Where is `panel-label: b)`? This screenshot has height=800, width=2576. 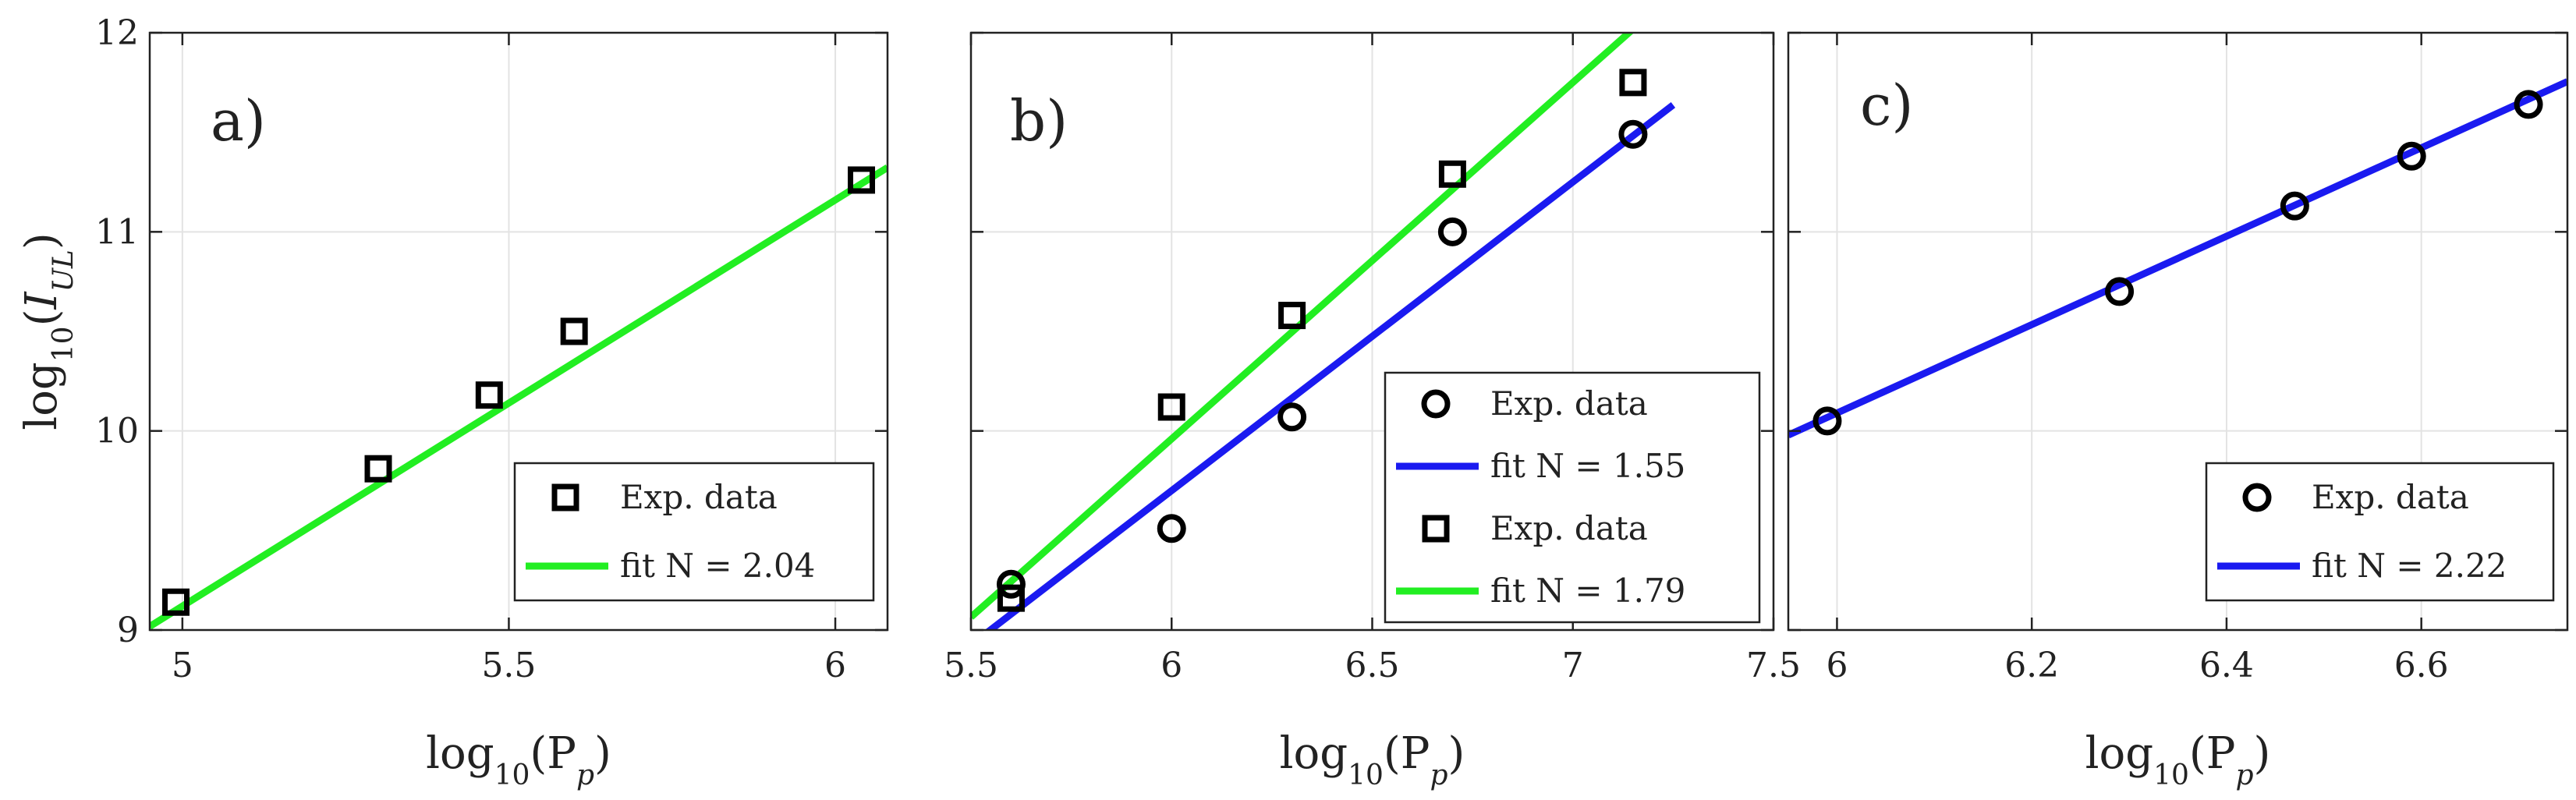 panel-label: b) is located at coordinates (1039, 121).